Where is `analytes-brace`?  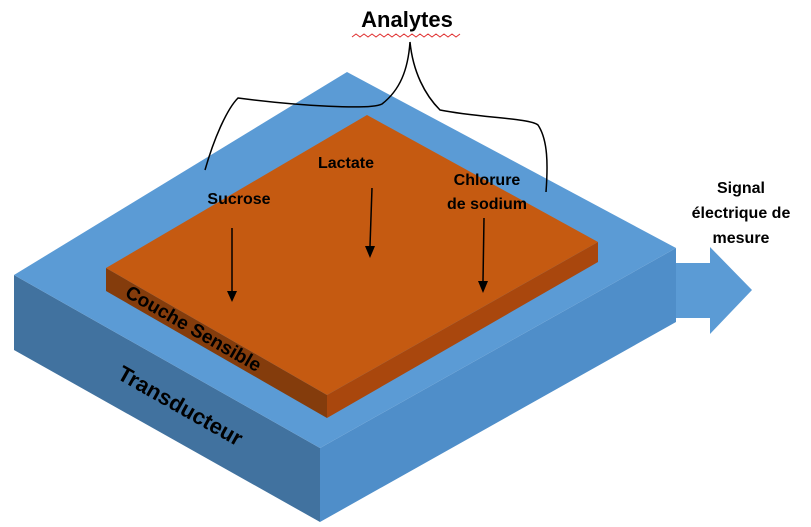
analytes-brace is located at coordinates (376, 117).